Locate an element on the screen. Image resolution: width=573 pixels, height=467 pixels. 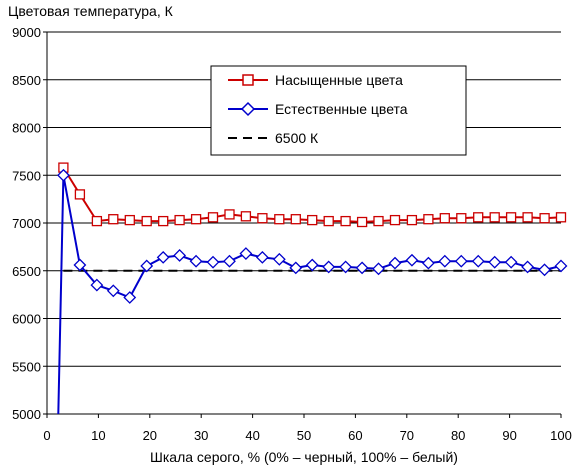
legend-marker-saturated is located at coordinates (248, 80).